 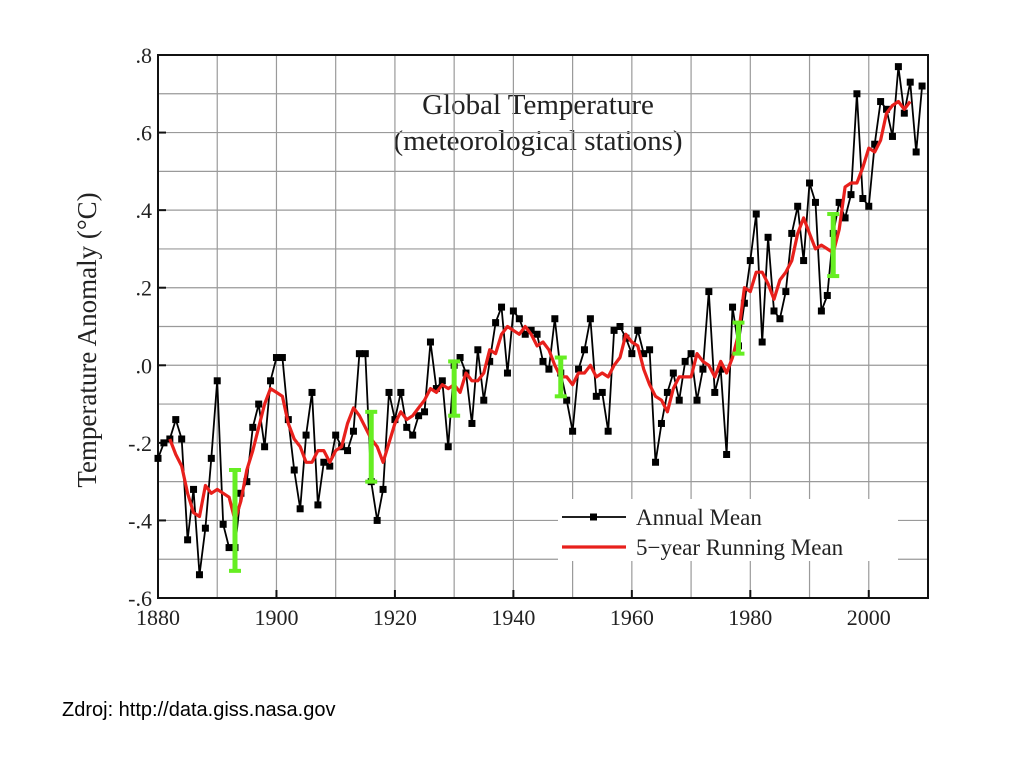 What do you see at coordinates (140, 443) in the screenshot?
I see `y-tick-label: -.2` at bounding box center [140, 443].